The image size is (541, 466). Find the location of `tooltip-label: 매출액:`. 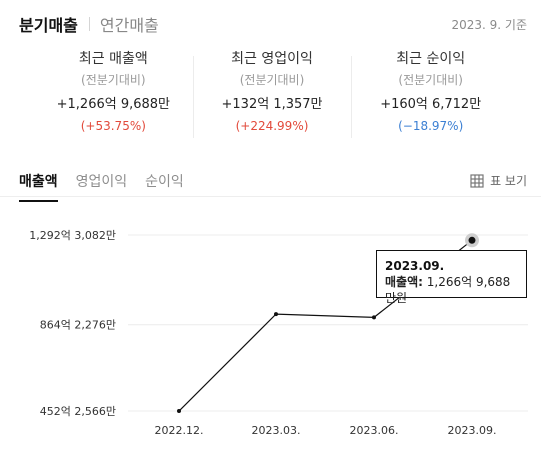

tooltip-label: 매출액: is located at coordinates (404, 282).